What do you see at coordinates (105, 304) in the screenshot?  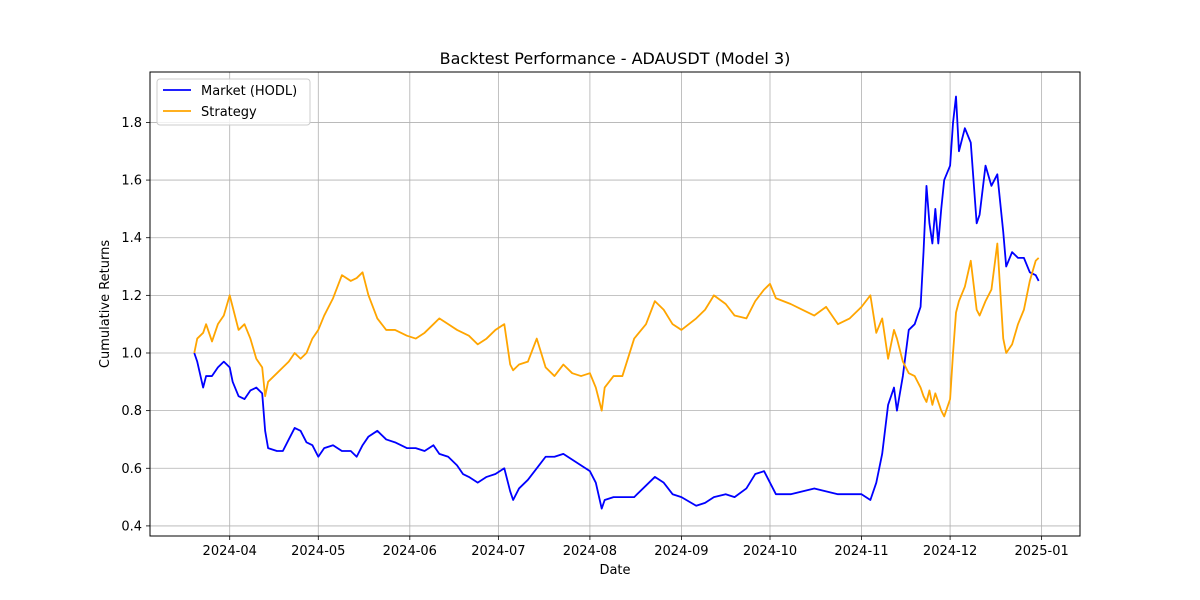 I see `y-axis-title: Cumulative Returns` at bounding box center [105, 304].